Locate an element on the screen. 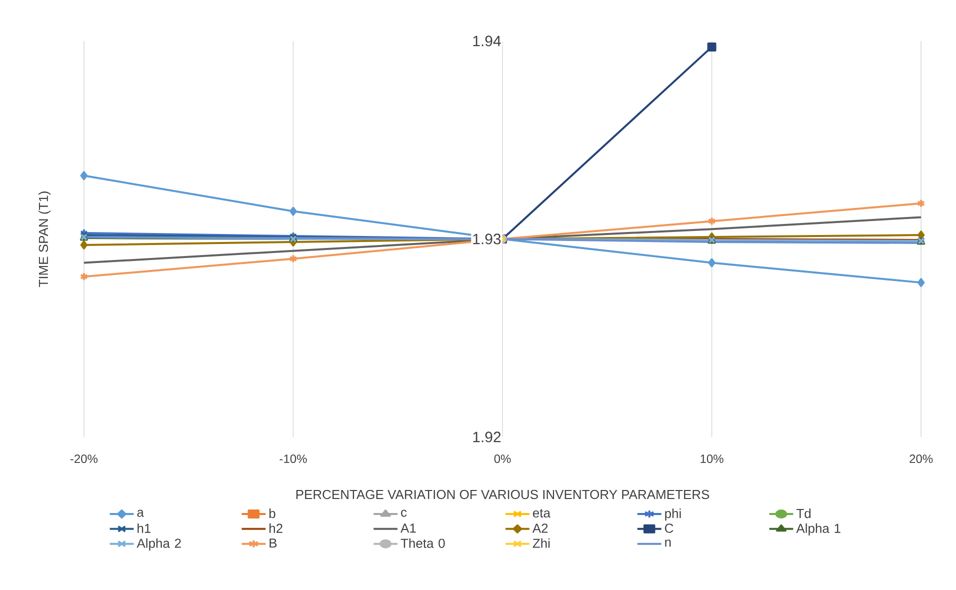  legend-label: C is located at coordinates (669, 528).